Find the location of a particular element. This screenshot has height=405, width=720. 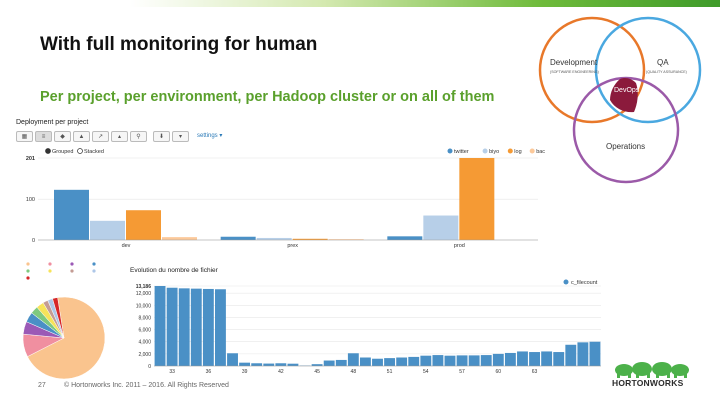

settings-link: settings ▾ is located at coordinates (210, 136).